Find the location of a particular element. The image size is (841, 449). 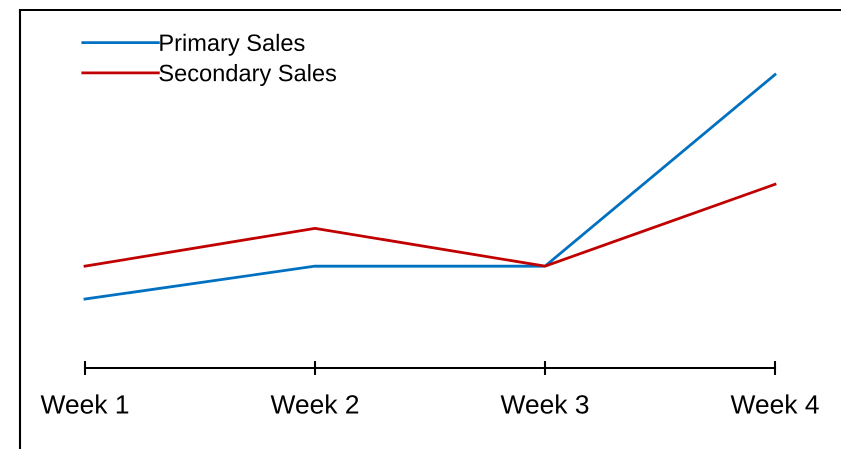

x-tick-label: Week 2 is located at coordinates (314, 404).